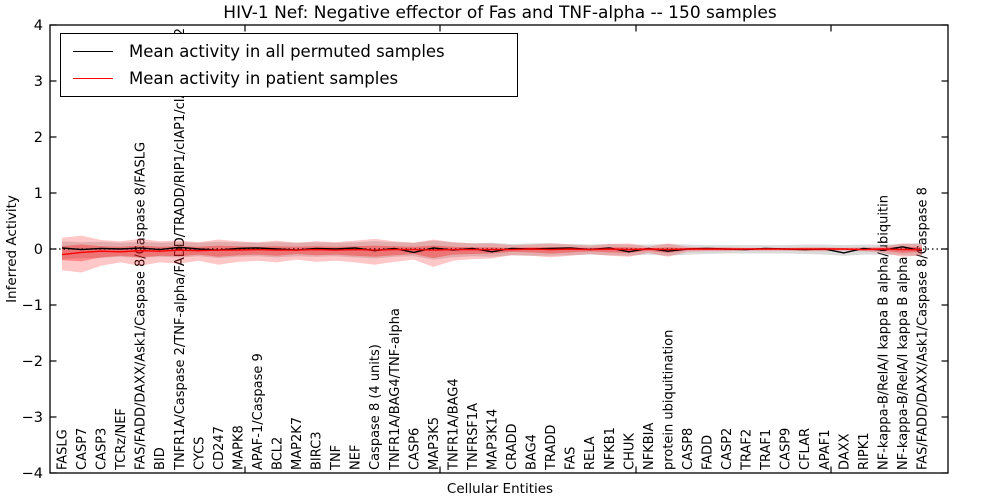 The width and height of the screenshot is (1000, 500). What do you see at coordinates (93, 78) in the screenshot?
I see `patient-line-swatch` at bounding box center [93, 78].